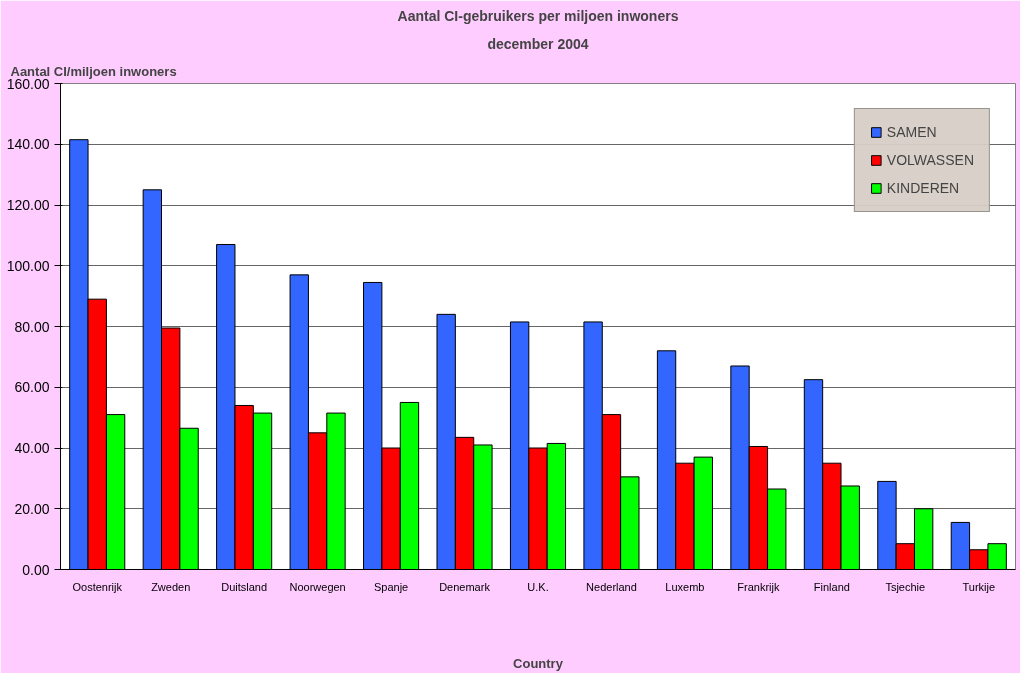 The width and height of the screenshot is (1020, 673). Describe the element at coordinates (171, 586) in the screenshot. I see `x-tick-label: Zweden` at that location.